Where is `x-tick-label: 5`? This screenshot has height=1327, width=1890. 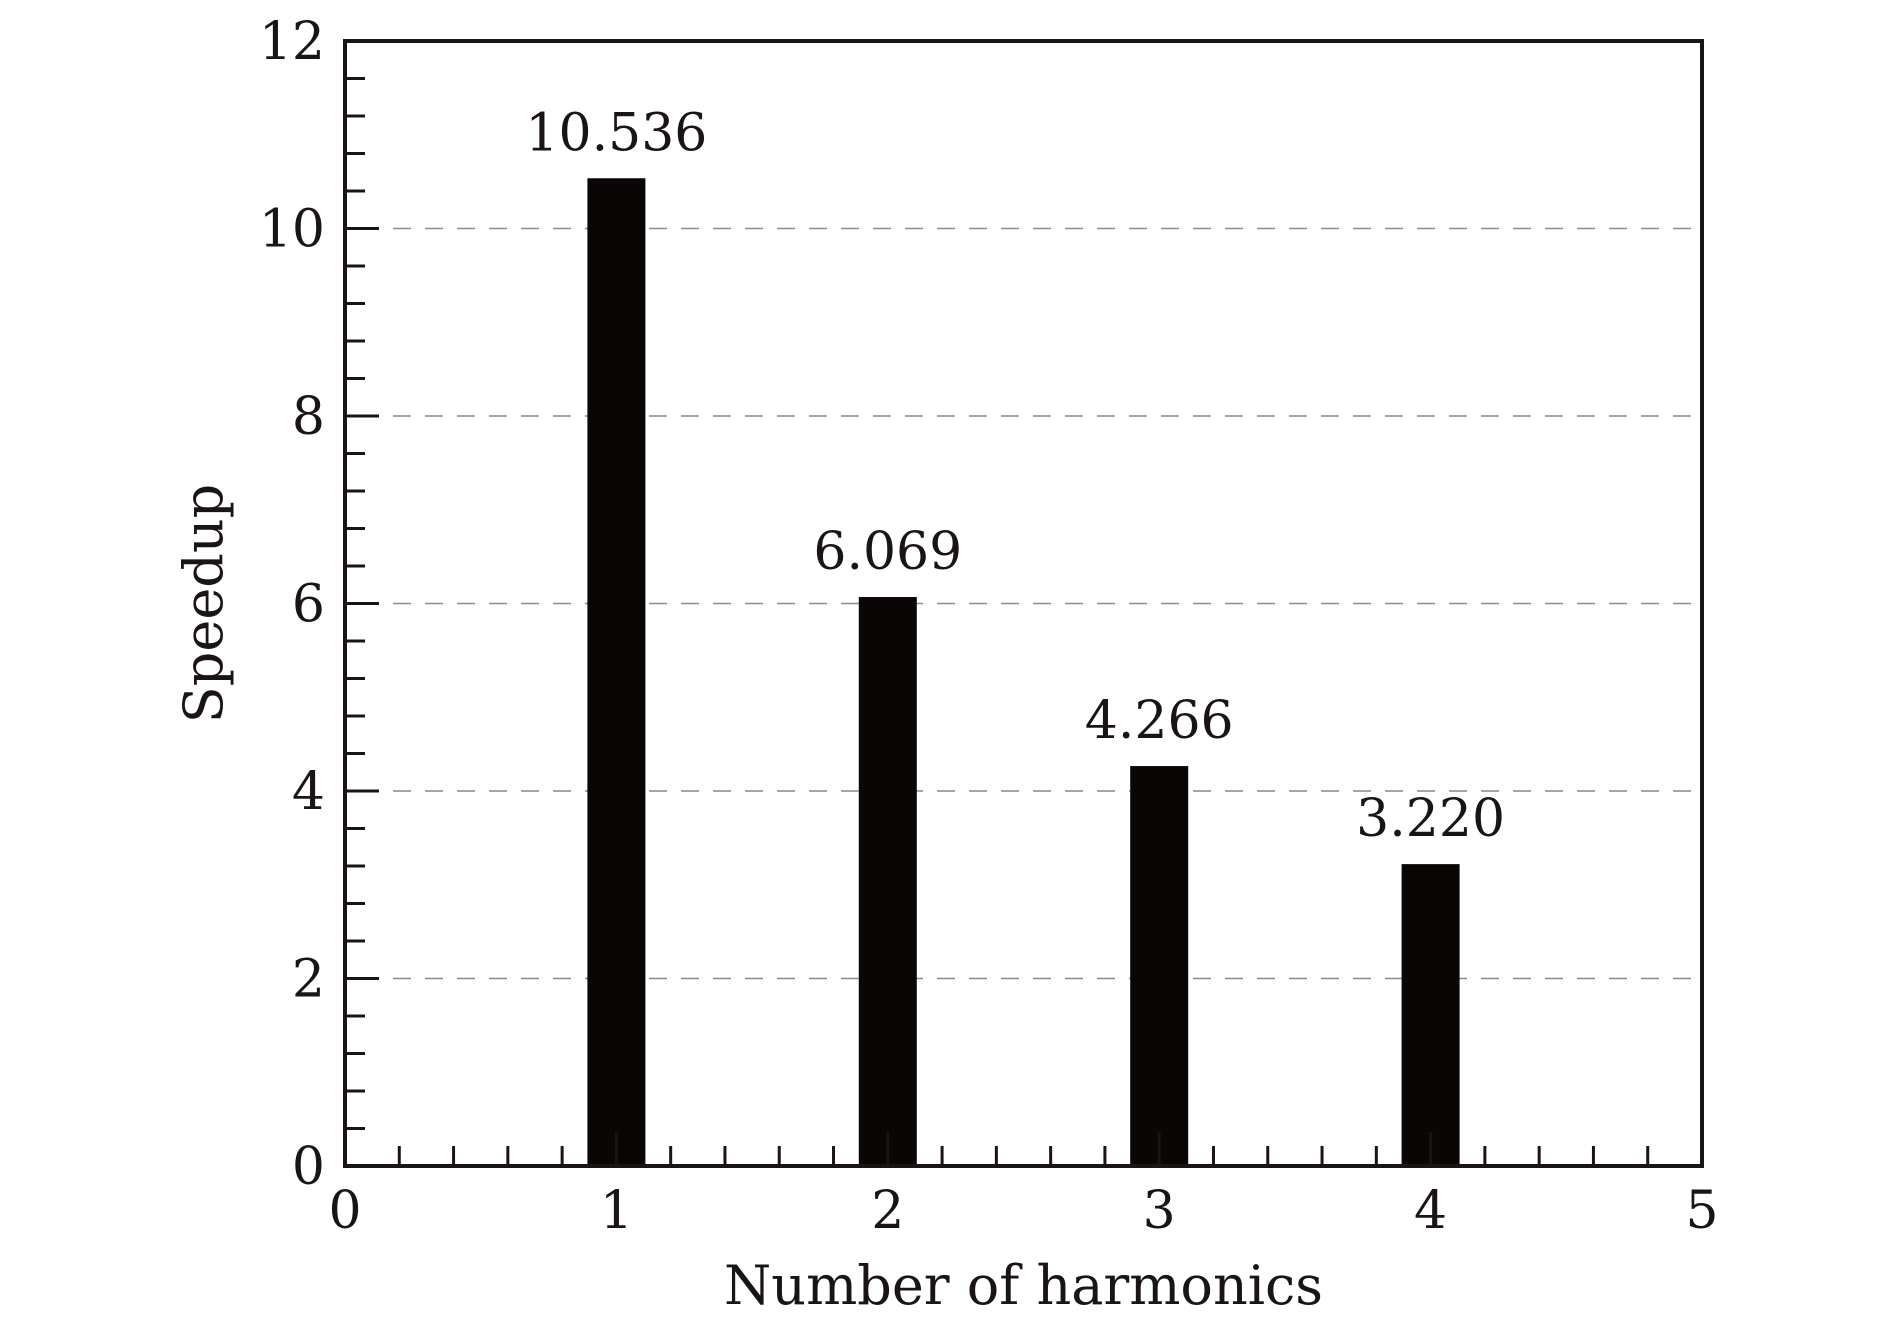 x-tick-label: 5 is located at coordinates (1701, 1211).